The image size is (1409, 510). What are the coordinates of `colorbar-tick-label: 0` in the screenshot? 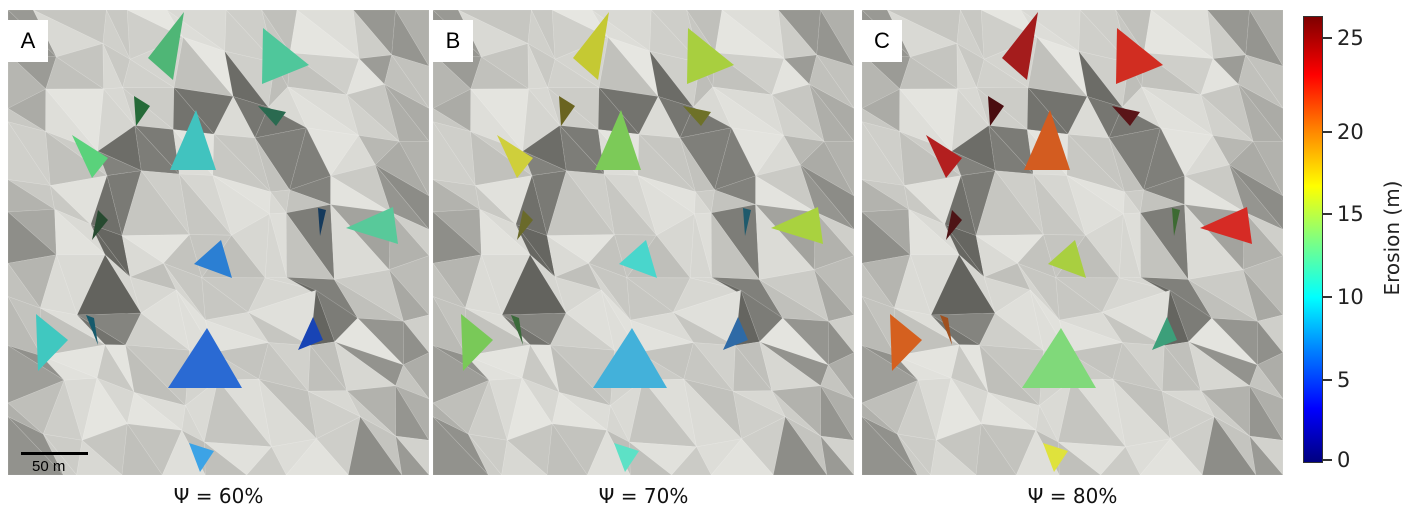 It's located at (1344, 460).